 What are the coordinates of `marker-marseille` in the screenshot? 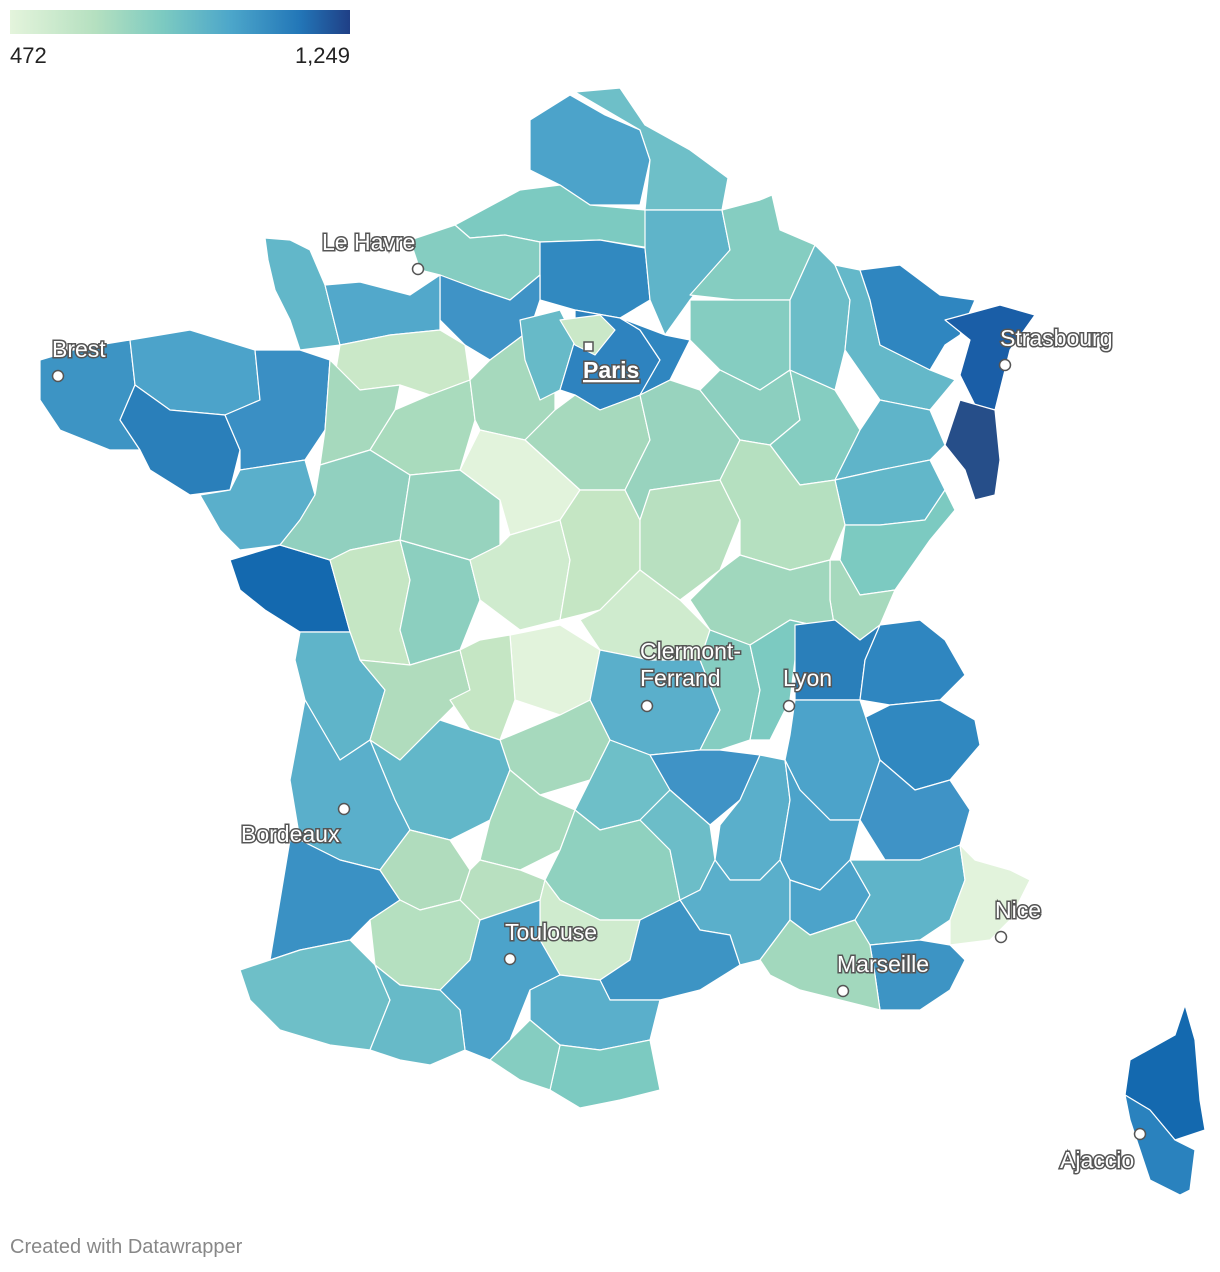 It's located at (843, 991).